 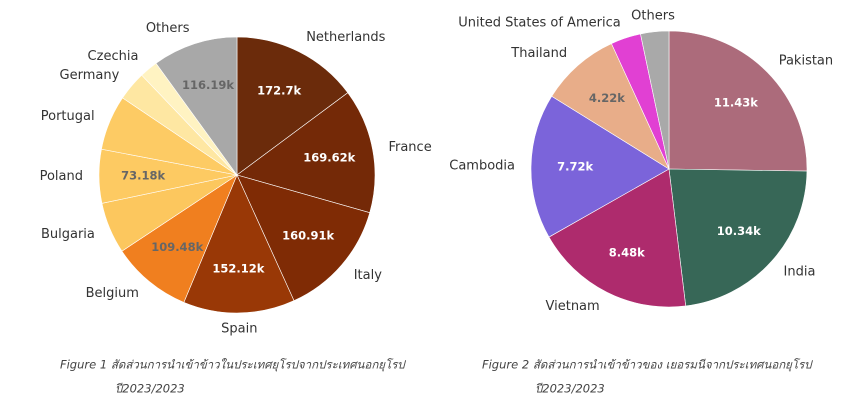 What do you see at coordinates (739, 231) in the screenshot?
I see `value-label: 10.34k` at bounding box center [739, 231].